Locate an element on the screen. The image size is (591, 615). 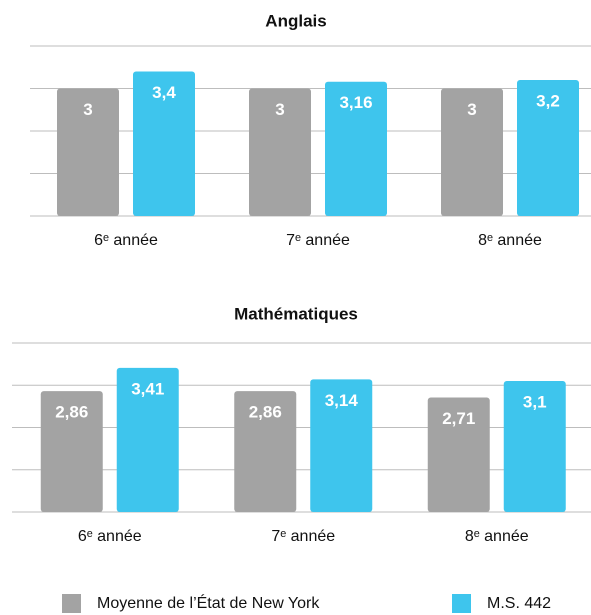
value-label: 3,14 is located at coordinates (342, 400).